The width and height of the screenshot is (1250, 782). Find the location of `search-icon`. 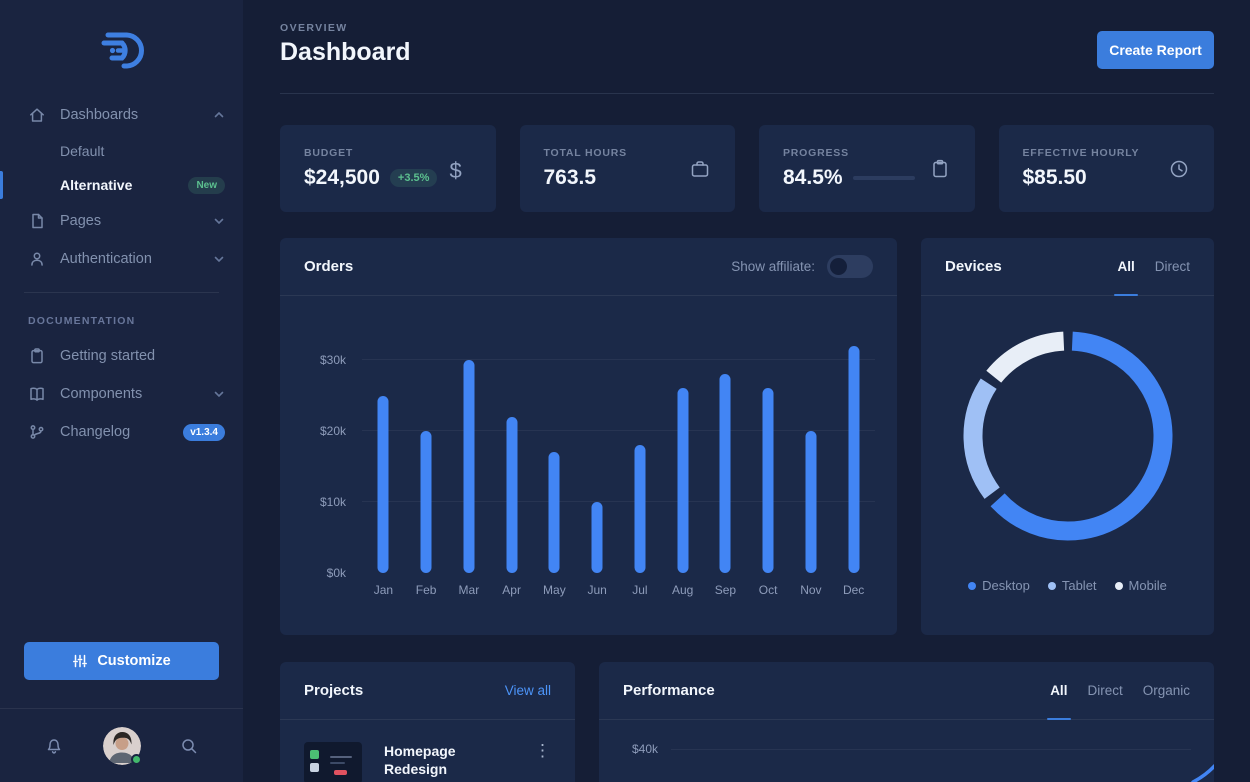

search-icon is located at coordinates (189, 746).